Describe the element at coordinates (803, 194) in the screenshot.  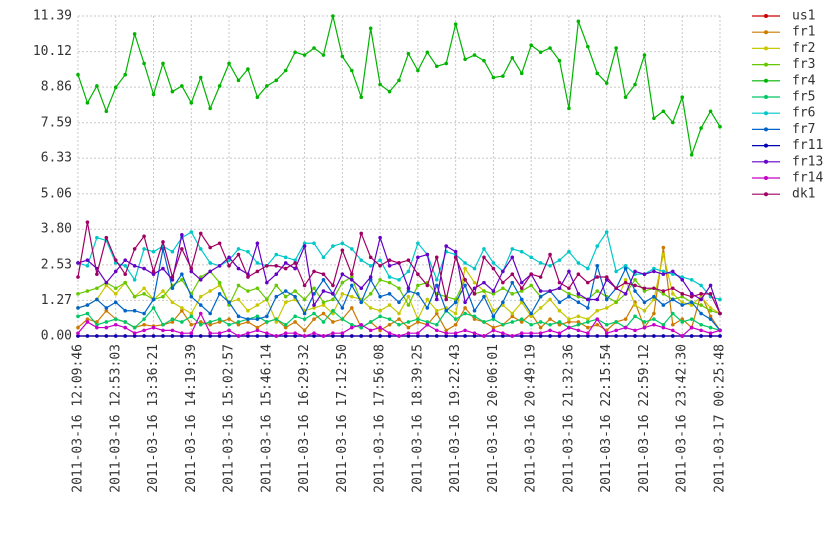
I see `legend-label: dk1` at that location.